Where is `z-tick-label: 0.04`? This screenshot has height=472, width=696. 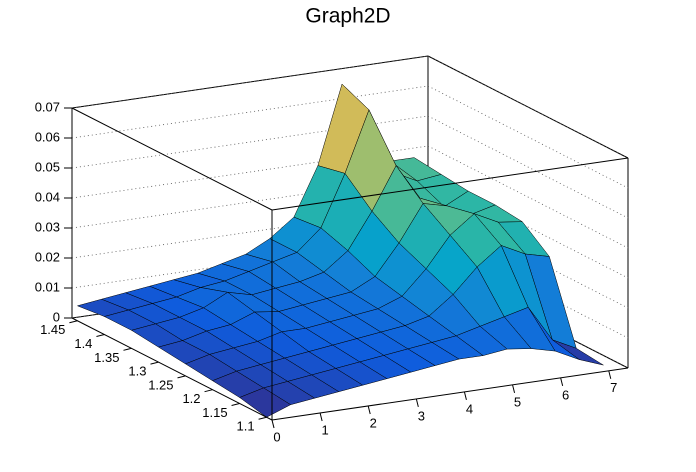 z-tick-label: 0.04 is located at coordinates (47, 196).